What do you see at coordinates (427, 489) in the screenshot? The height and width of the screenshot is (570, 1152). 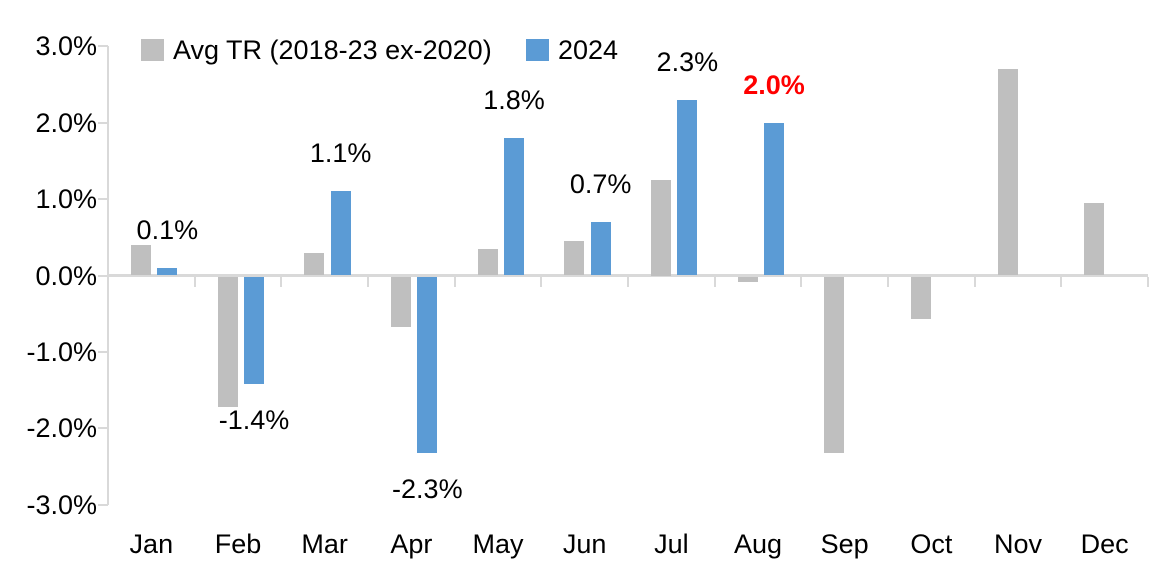 I see `data-label-2024-apr: -2.3%` at bounding box center [427, 489].